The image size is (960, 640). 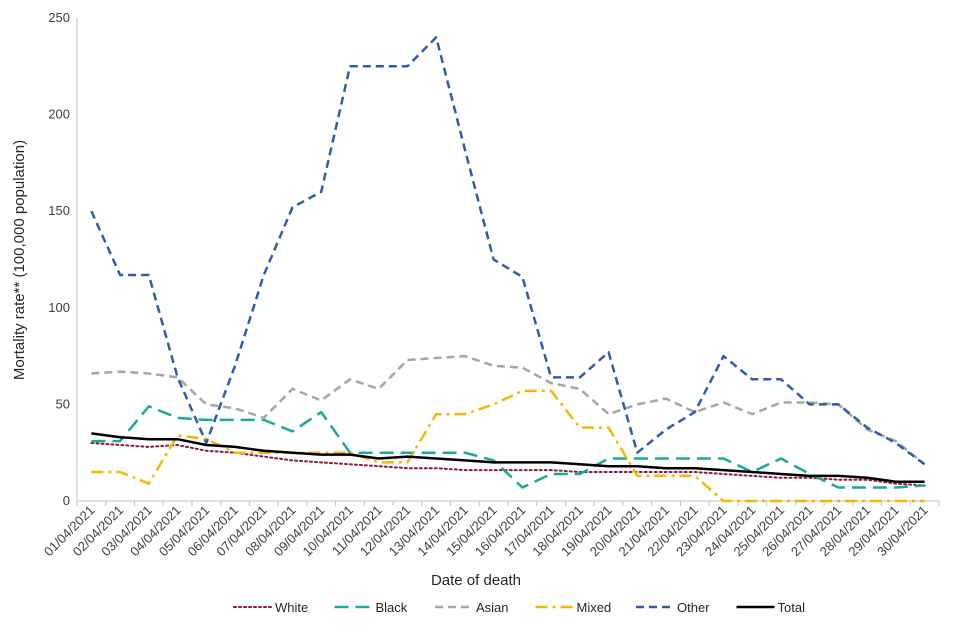 What do you see at coordinates (66, 500) in the screenshot?
I see `y-tick-label: 0` at bounding box center [66, 500].